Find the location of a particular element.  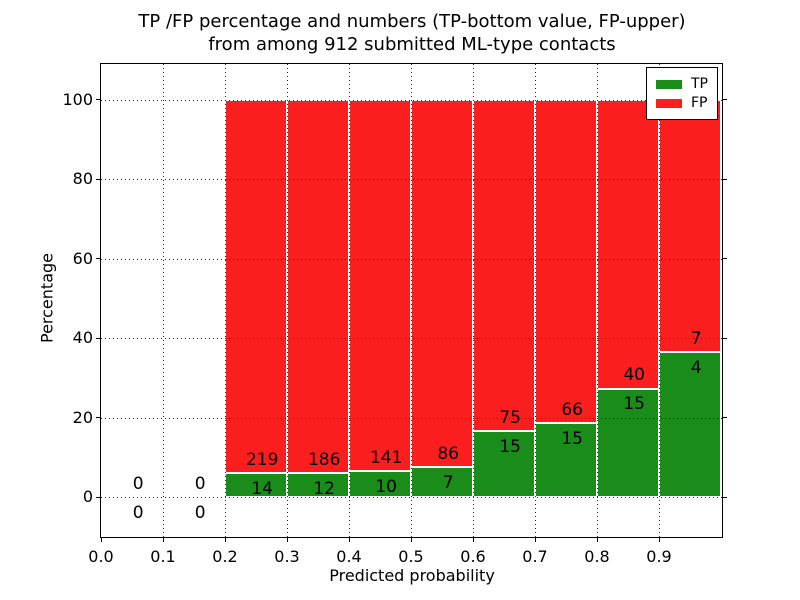

fp-count-label: 141 is located at coordinates (386, 457).